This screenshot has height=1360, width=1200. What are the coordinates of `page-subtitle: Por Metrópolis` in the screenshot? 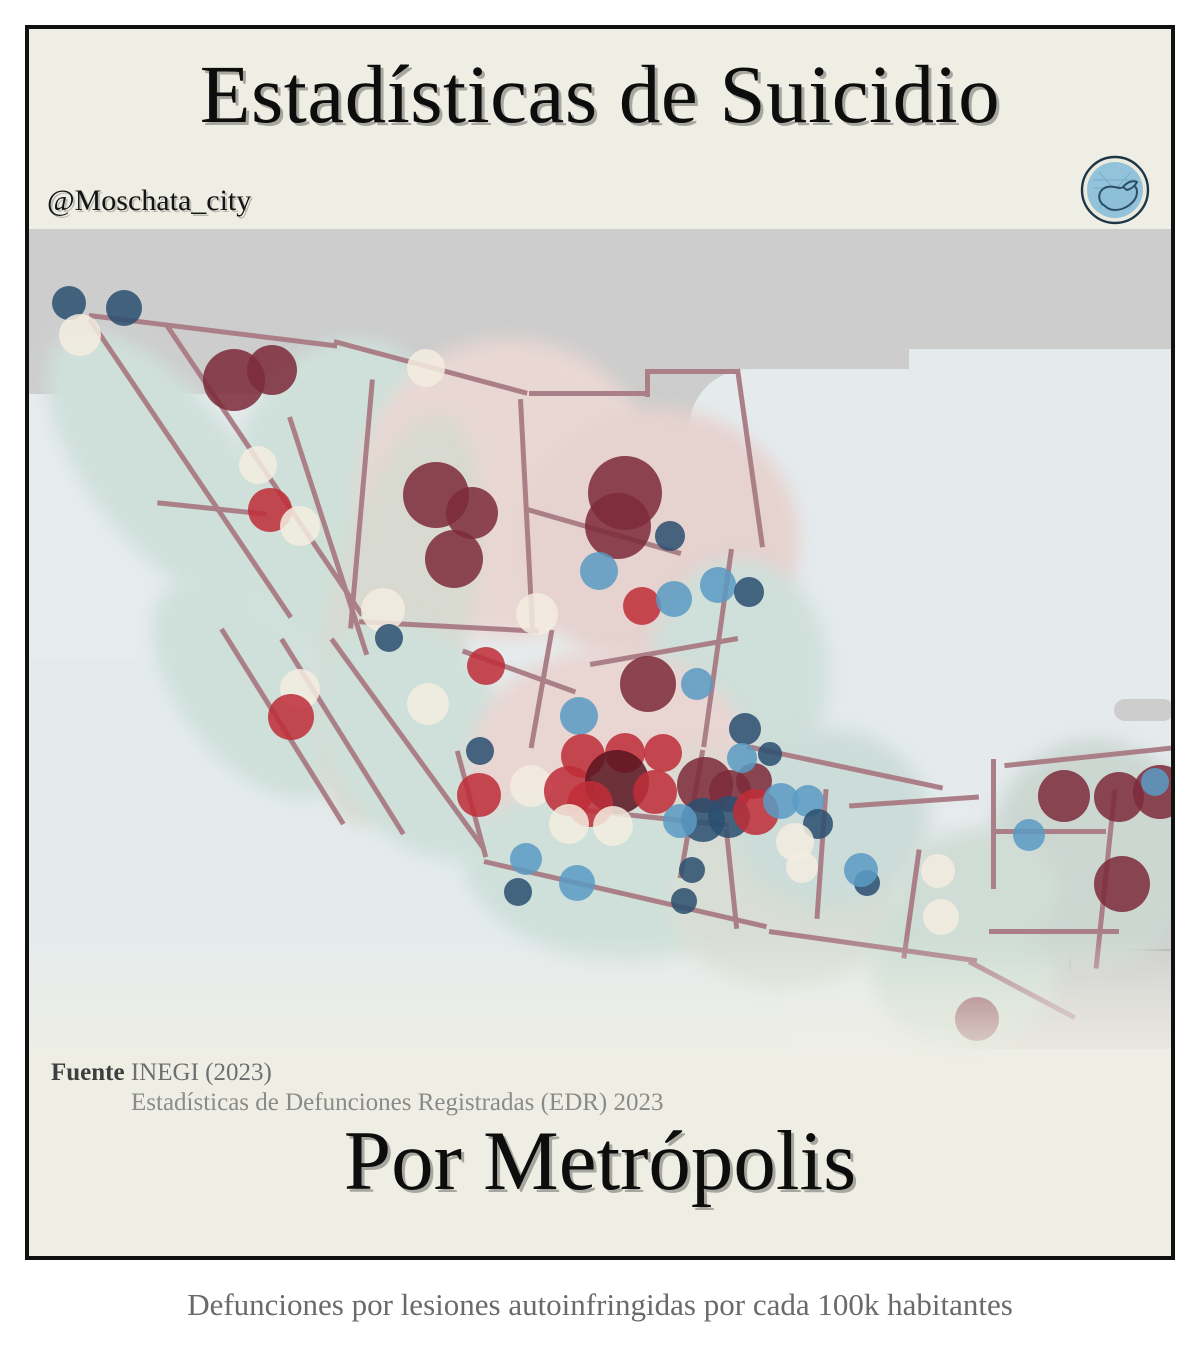 It's located at (600, 1161).